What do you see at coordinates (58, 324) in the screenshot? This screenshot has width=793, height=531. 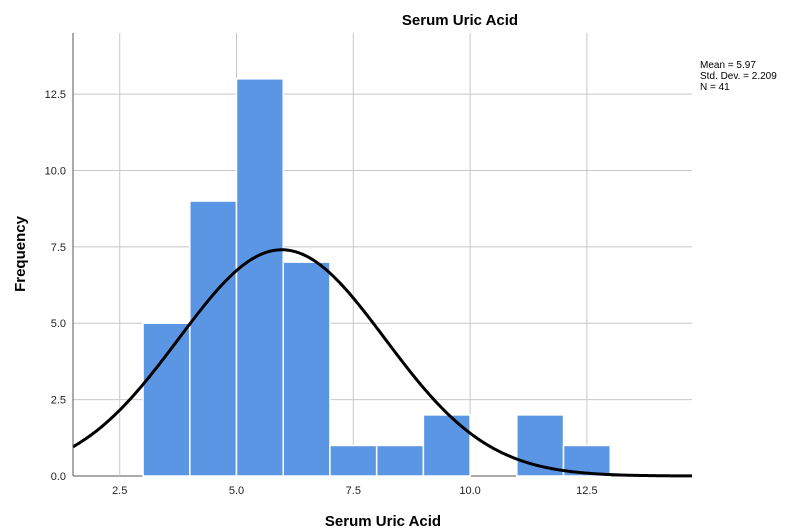 I see `y-tick-label: 5.0` at bounding box center [58, 324].